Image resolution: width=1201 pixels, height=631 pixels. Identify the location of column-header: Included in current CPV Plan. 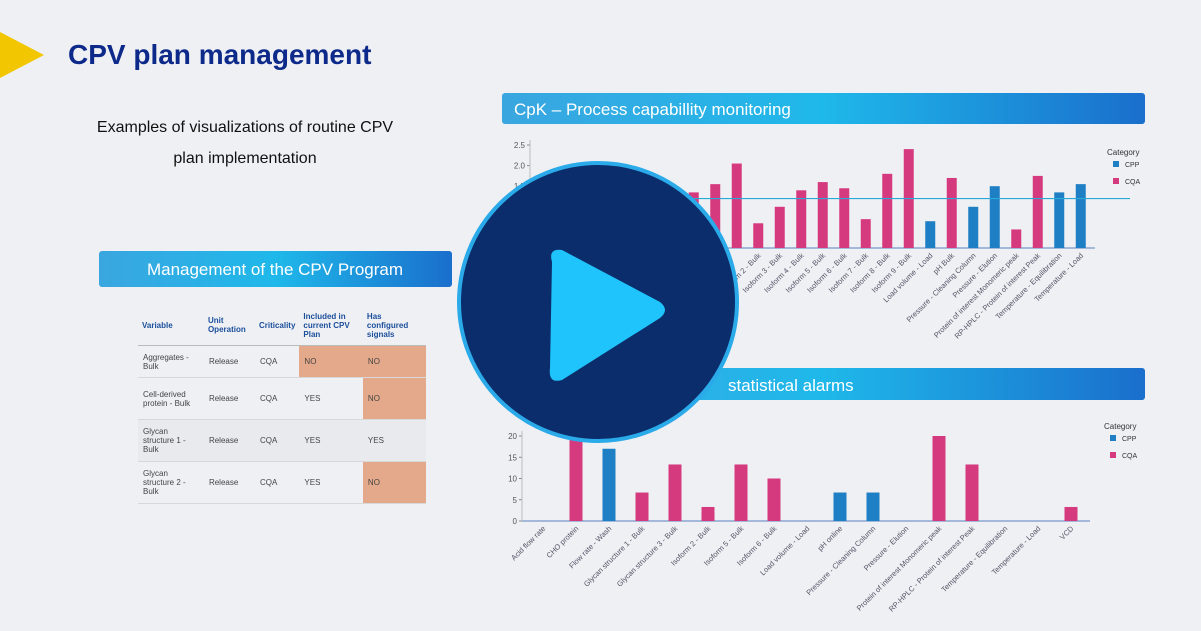
(331, 325).